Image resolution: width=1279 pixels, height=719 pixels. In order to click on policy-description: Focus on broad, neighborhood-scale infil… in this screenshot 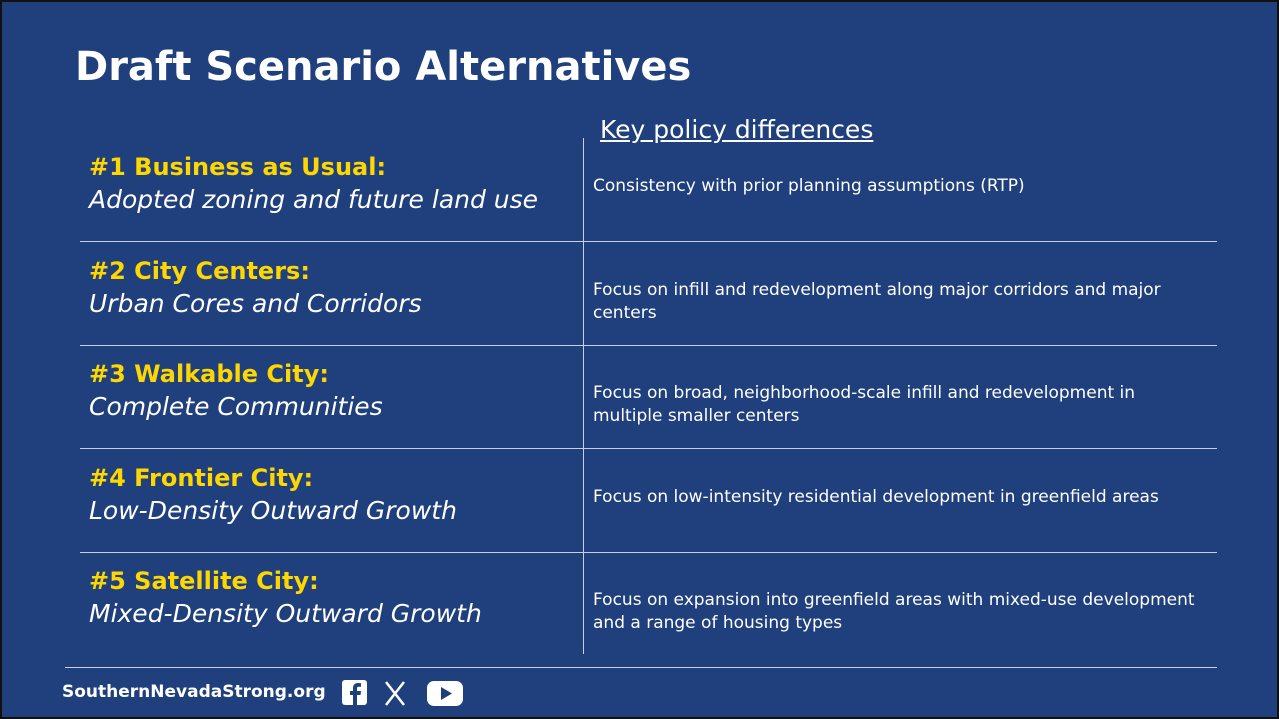, I will do `click(864, 404)`.